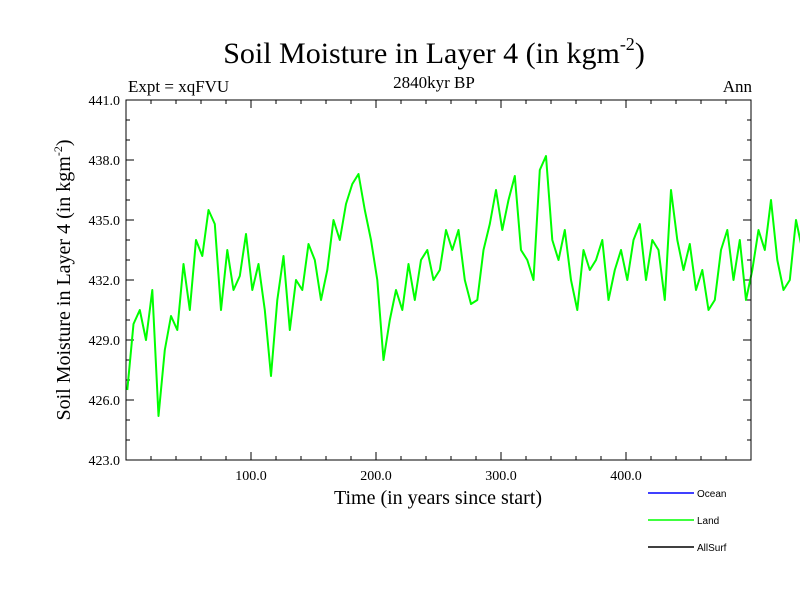  I want to click on experiment-label: Expt = xqFVU, so click(178, 86).